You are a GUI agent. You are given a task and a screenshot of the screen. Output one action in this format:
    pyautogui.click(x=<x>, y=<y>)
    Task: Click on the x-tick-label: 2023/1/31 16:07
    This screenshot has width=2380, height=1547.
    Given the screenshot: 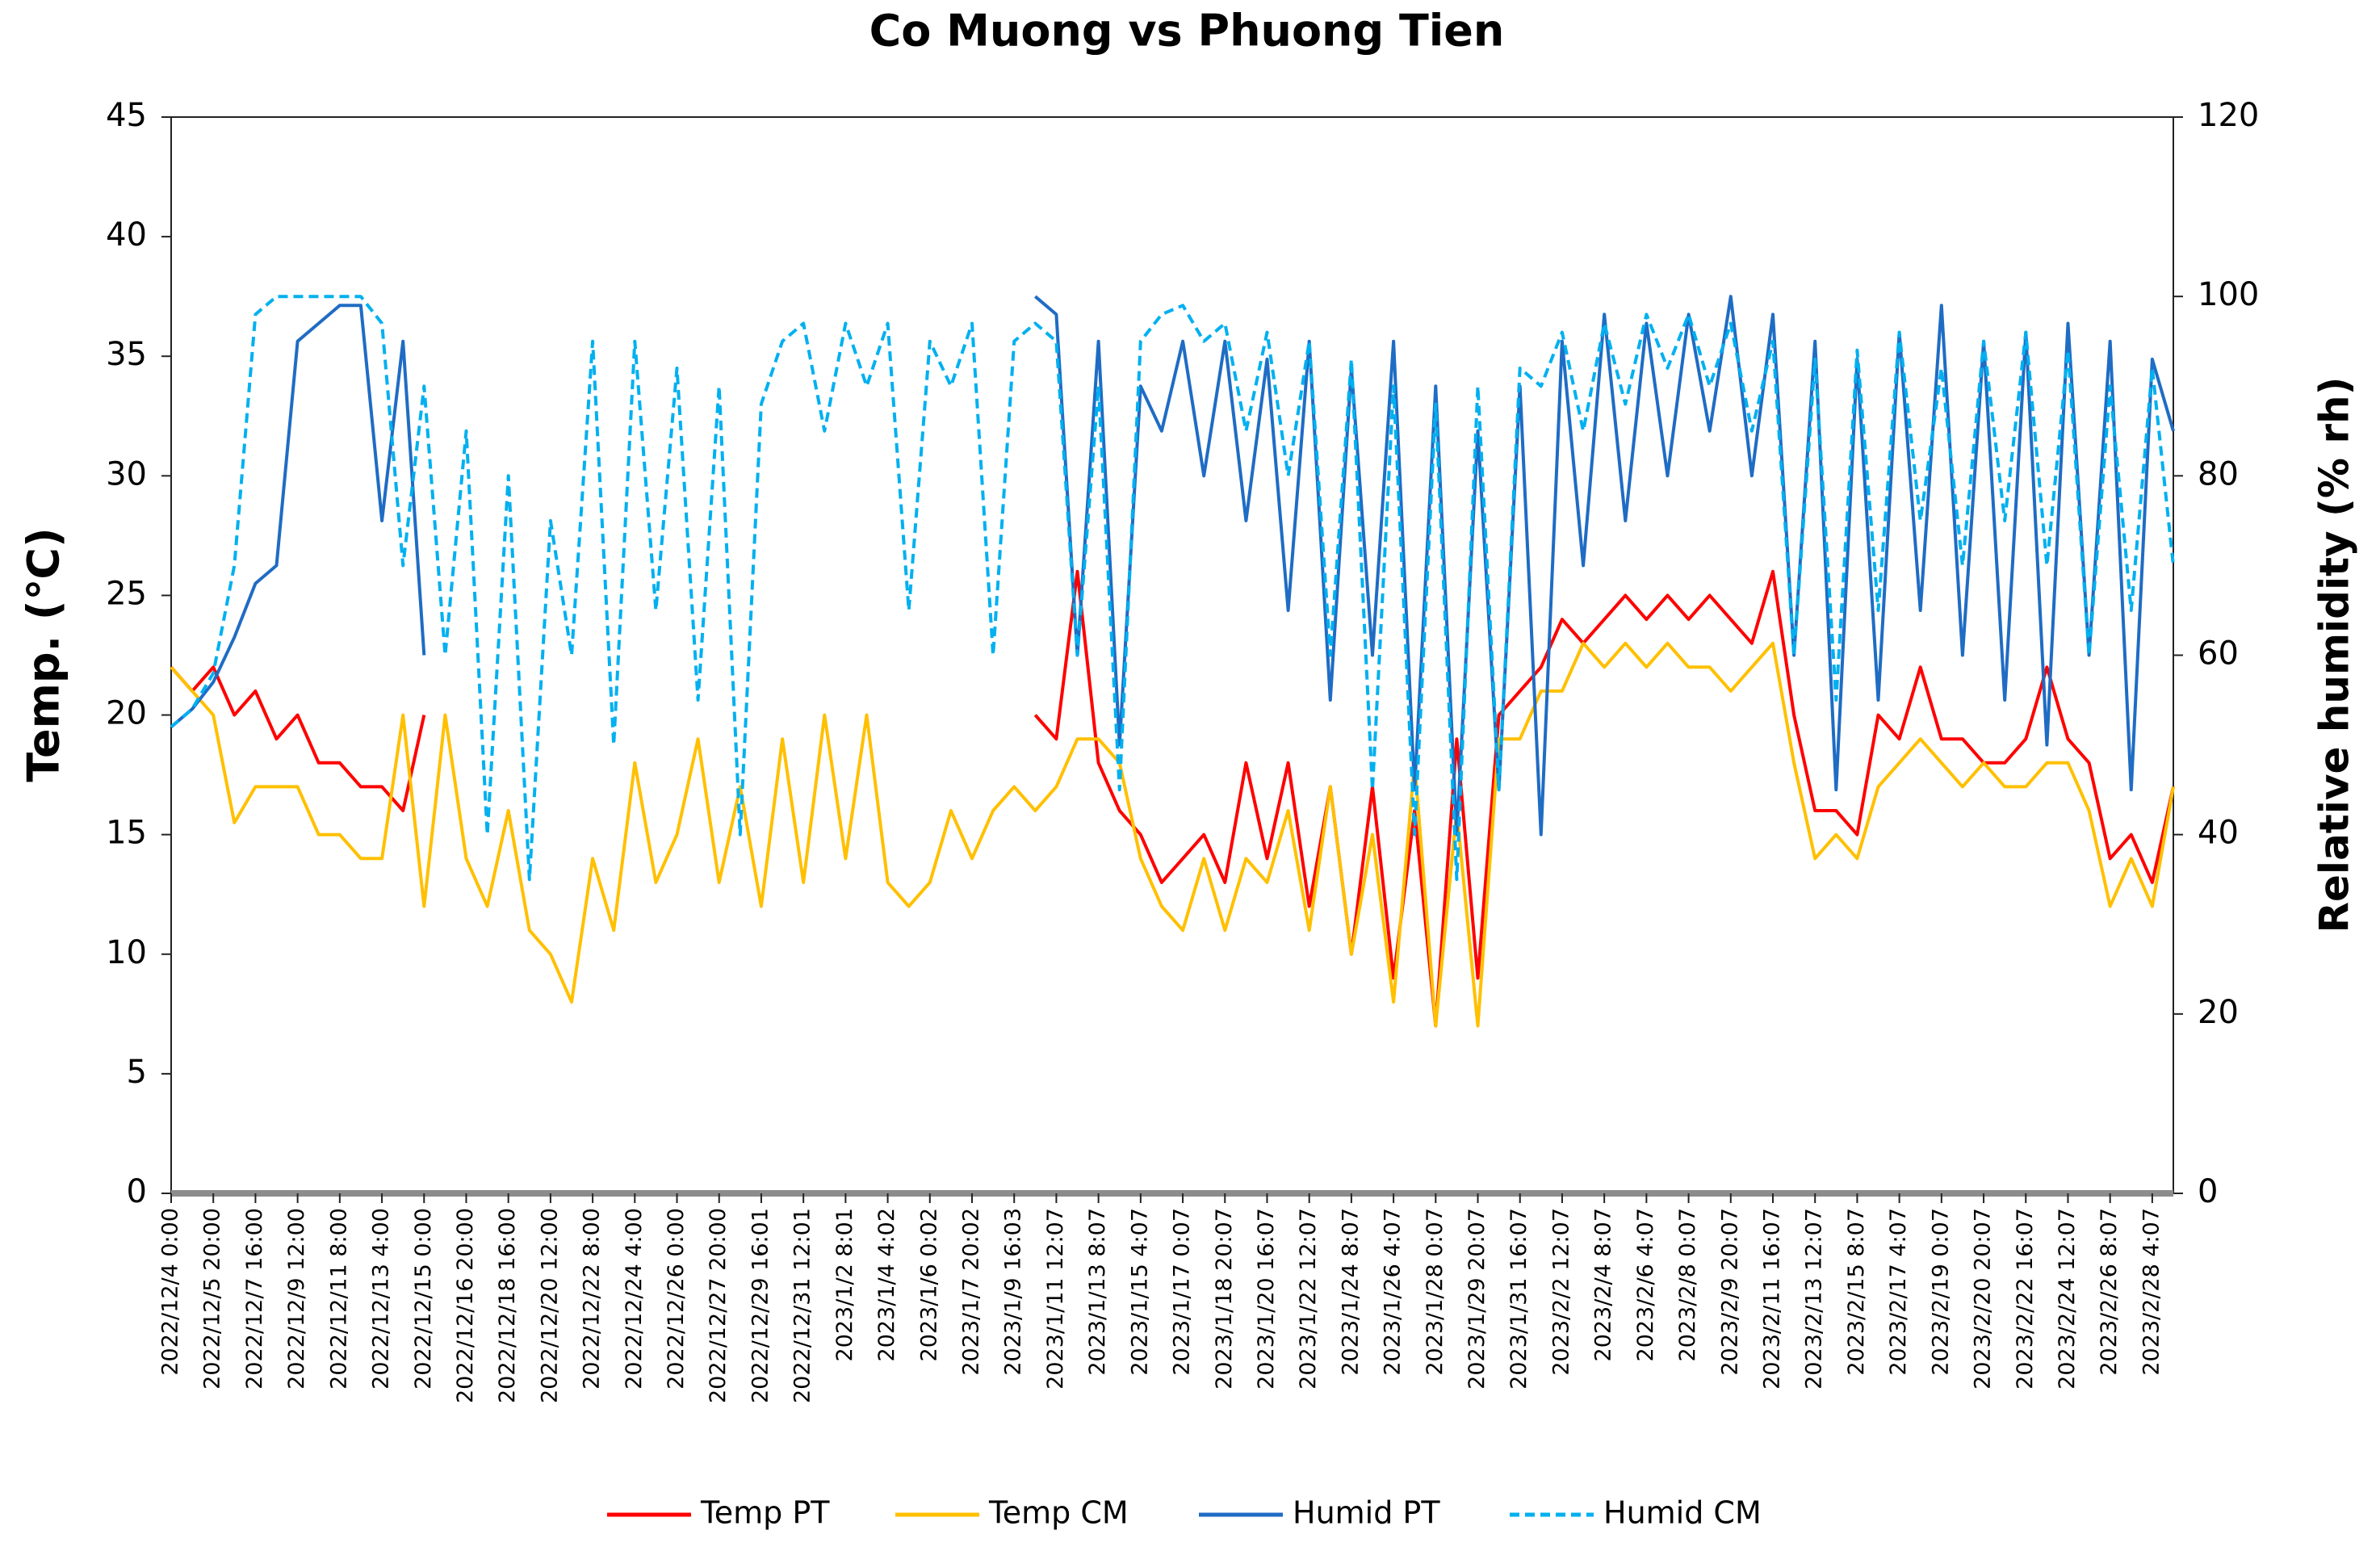 What is the action you would take?
    pyautogui.click(x=1518, y=1299)
    